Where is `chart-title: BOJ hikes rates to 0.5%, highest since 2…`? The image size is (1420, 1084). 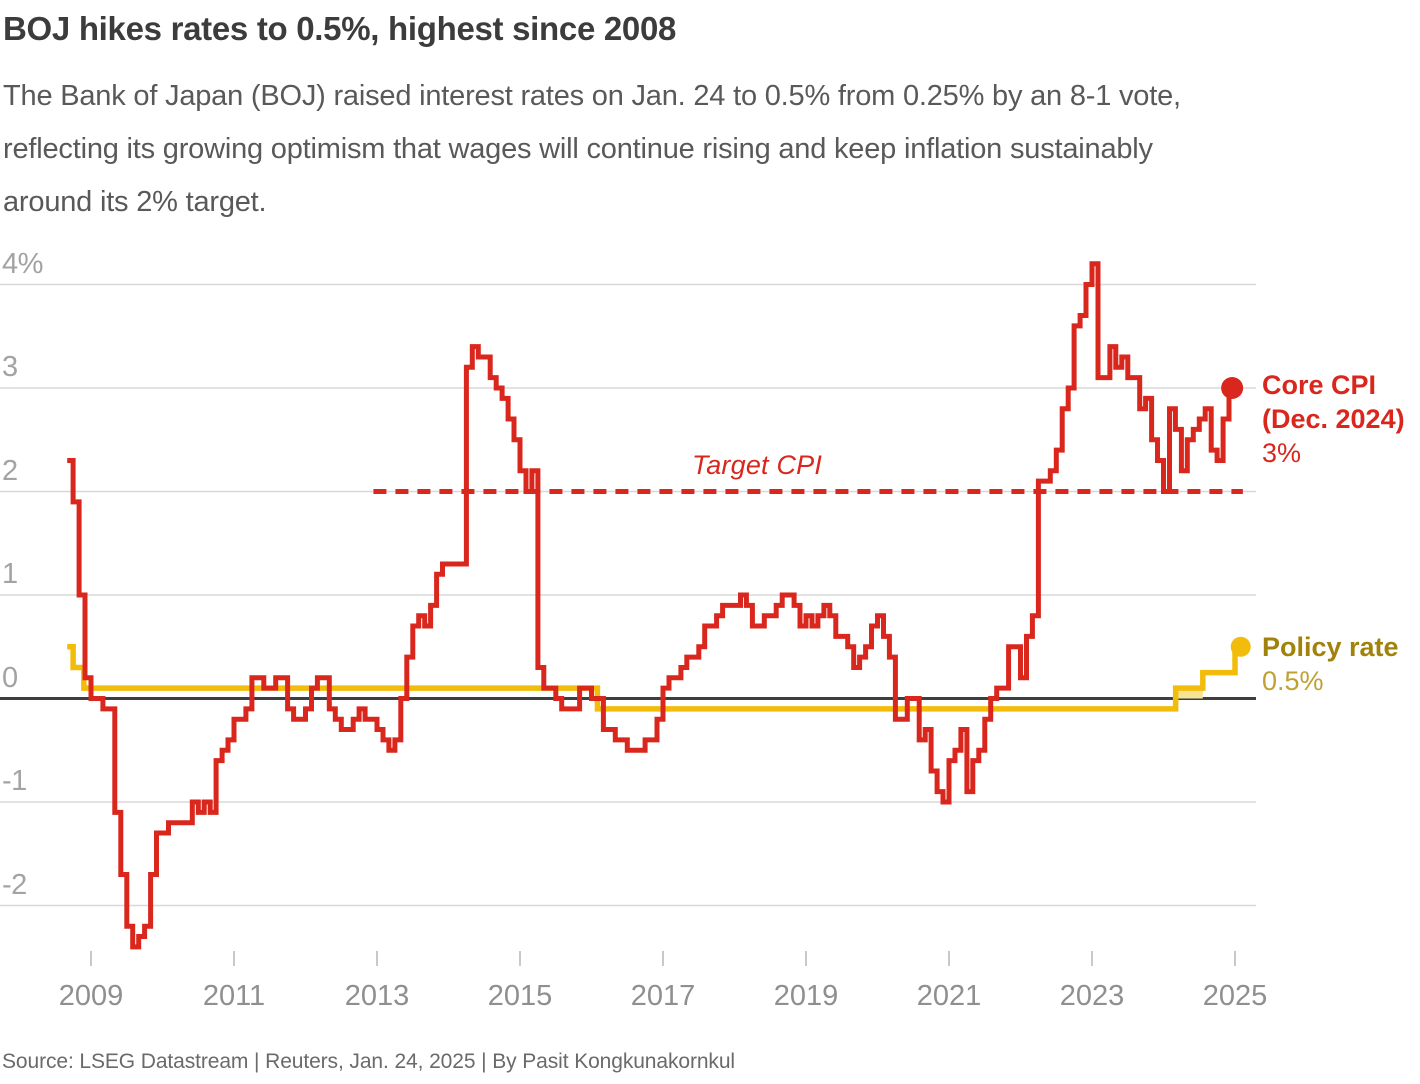 chart-title: BOJ hikes rates to 0.5%, highest since 2… is located at coordinates (340, 28).